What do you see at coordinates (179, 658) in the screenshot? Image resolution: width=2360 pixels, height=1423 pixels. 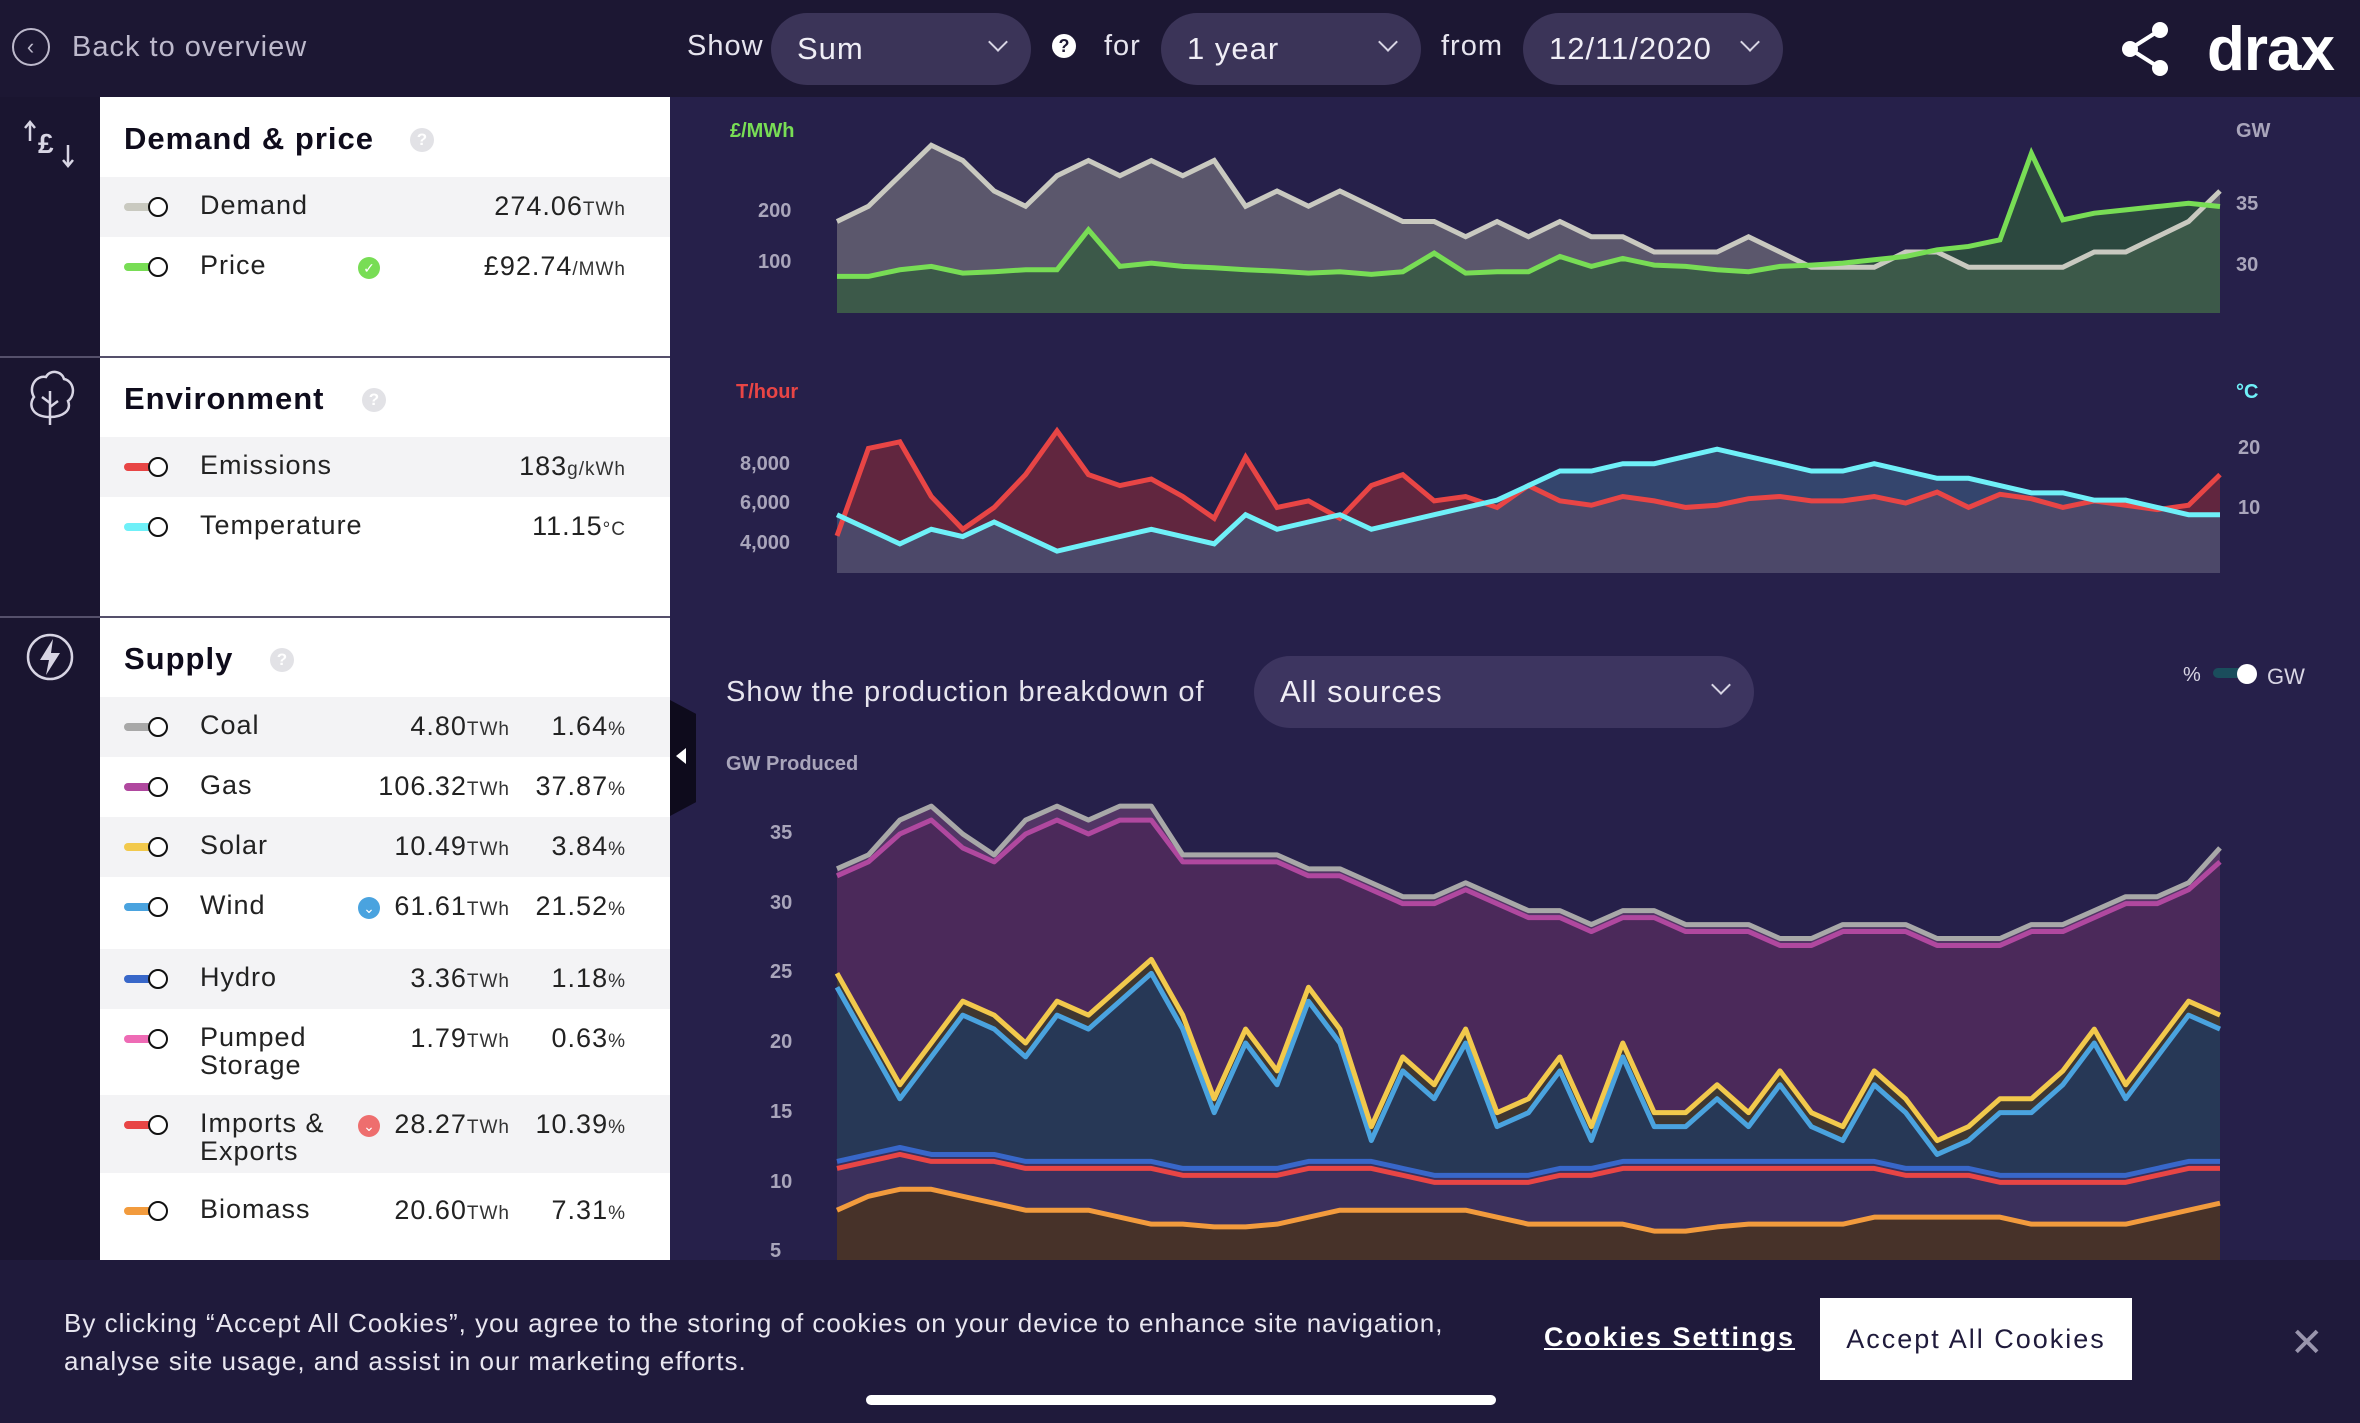 I see `section-title: Supply` at bounding box center [179, 658].